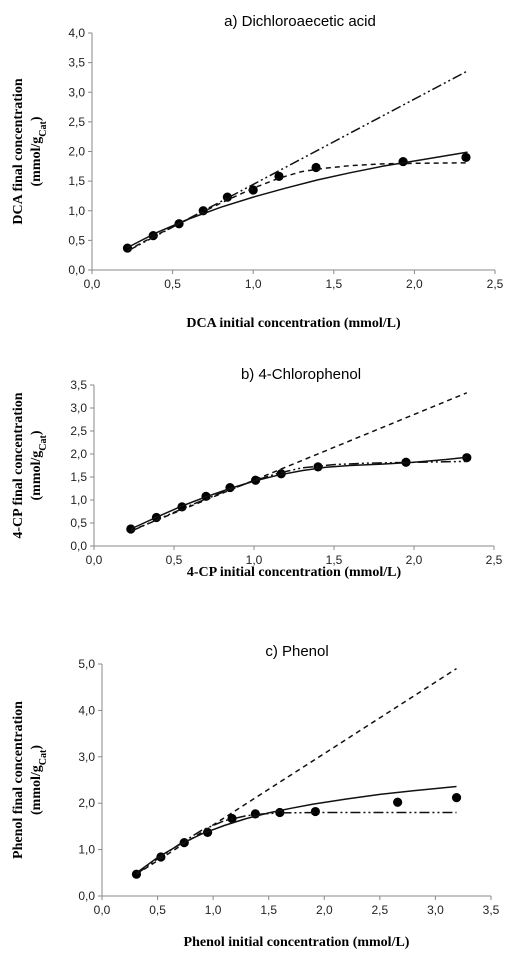 The image size is (515, 962). What do you see at coordinates (294, 572) in the screenshot?
I see `x-axis-label: 4-CP initial concentration (mmol/L)` at bounding box center [294, 572].